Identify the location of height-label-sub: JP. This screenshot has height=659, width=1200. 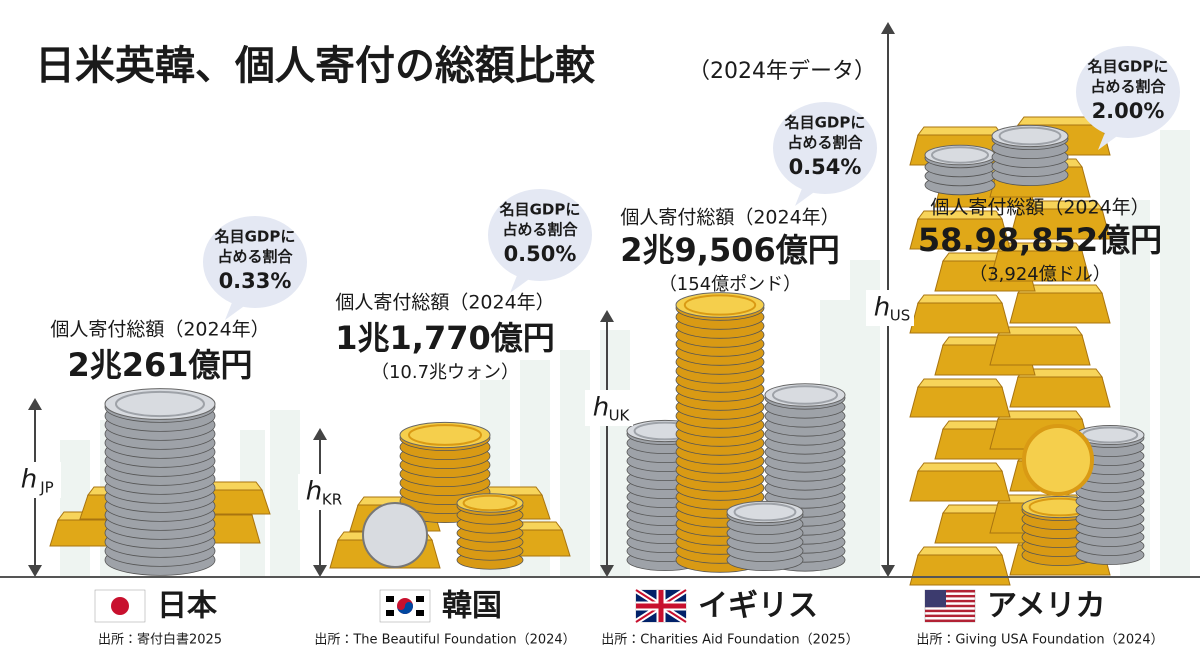
(46, 488).